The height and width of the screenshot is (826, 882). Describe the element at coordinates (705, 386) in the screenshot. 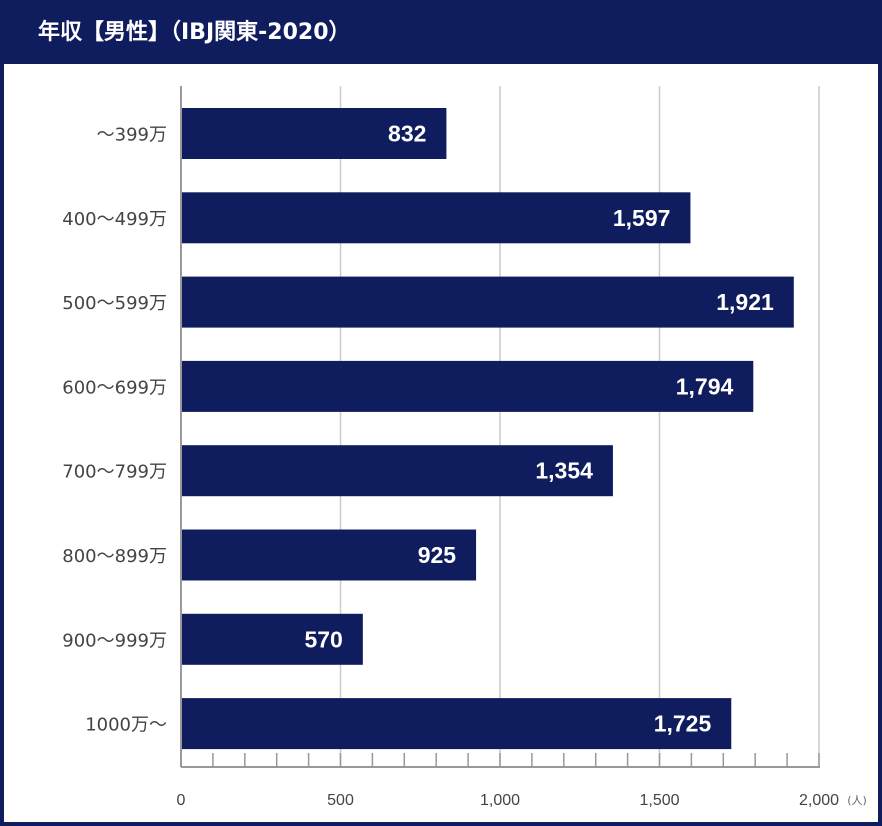

I see `bar-value-label: 1,794` at that location.